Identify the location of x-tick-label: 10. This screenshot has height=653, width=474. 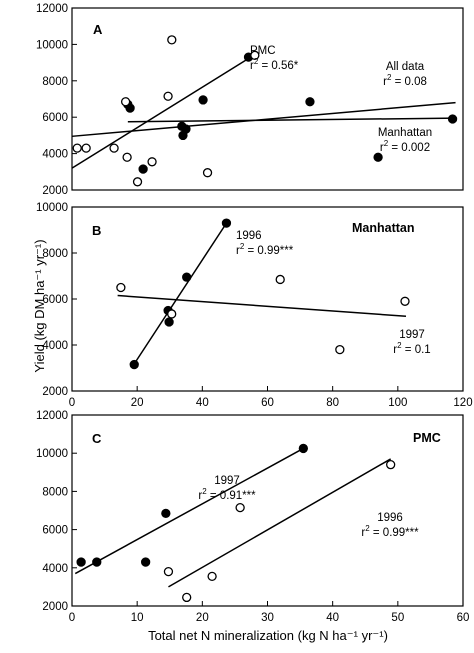
(137, 618).